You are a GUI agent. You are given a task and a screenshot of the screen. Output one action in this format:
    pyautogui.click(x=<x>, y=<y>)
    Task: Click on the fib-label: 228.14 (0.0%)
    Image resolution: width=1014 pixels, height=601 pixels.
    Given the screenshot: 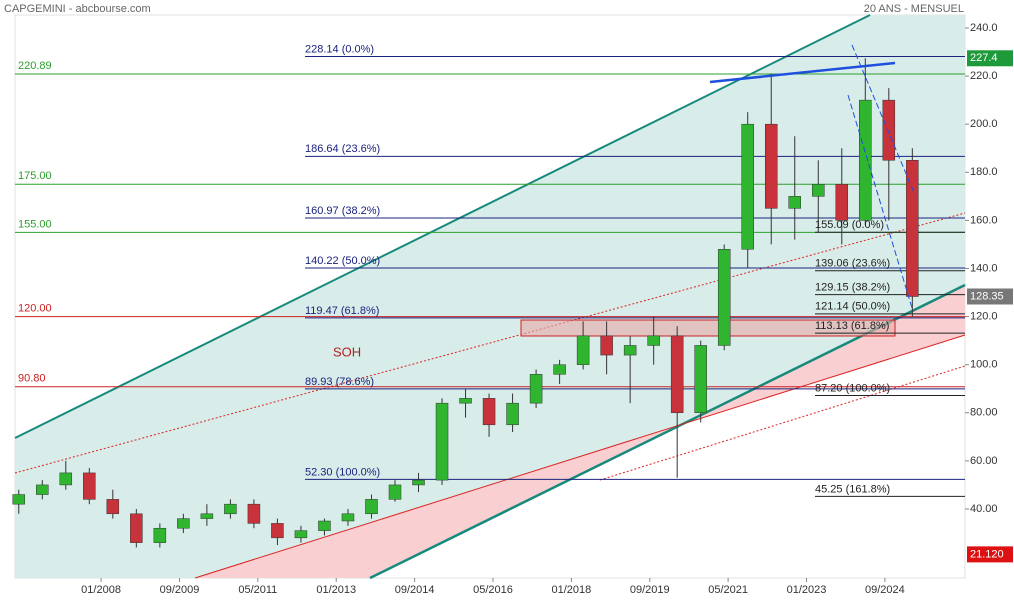 What is the action you would take?
    pyautogui.click(x=339, y=49)
    